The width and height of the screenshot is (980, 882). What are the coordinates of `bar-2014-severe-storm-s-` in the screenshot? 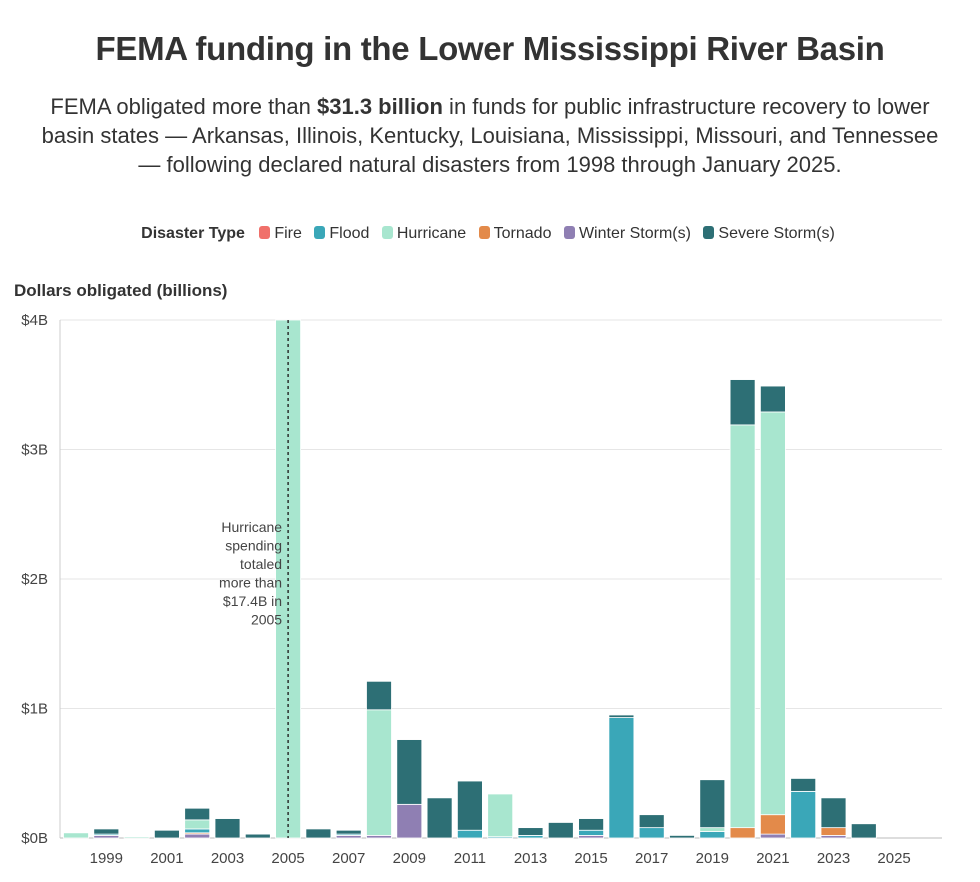 It's located at (560, 830).